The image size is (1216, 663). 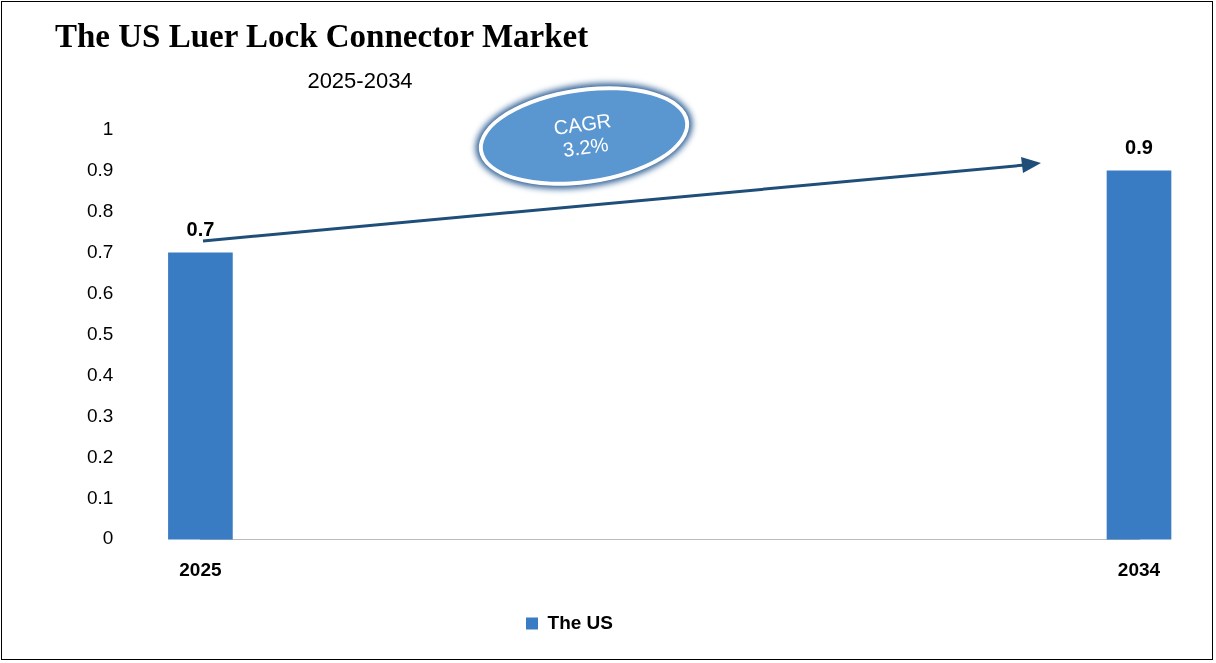 What do you see at coordinates (583, 136) in the screenshot?
I see `annotation: CAGR 3.2%` at bounding box center [583, 136].